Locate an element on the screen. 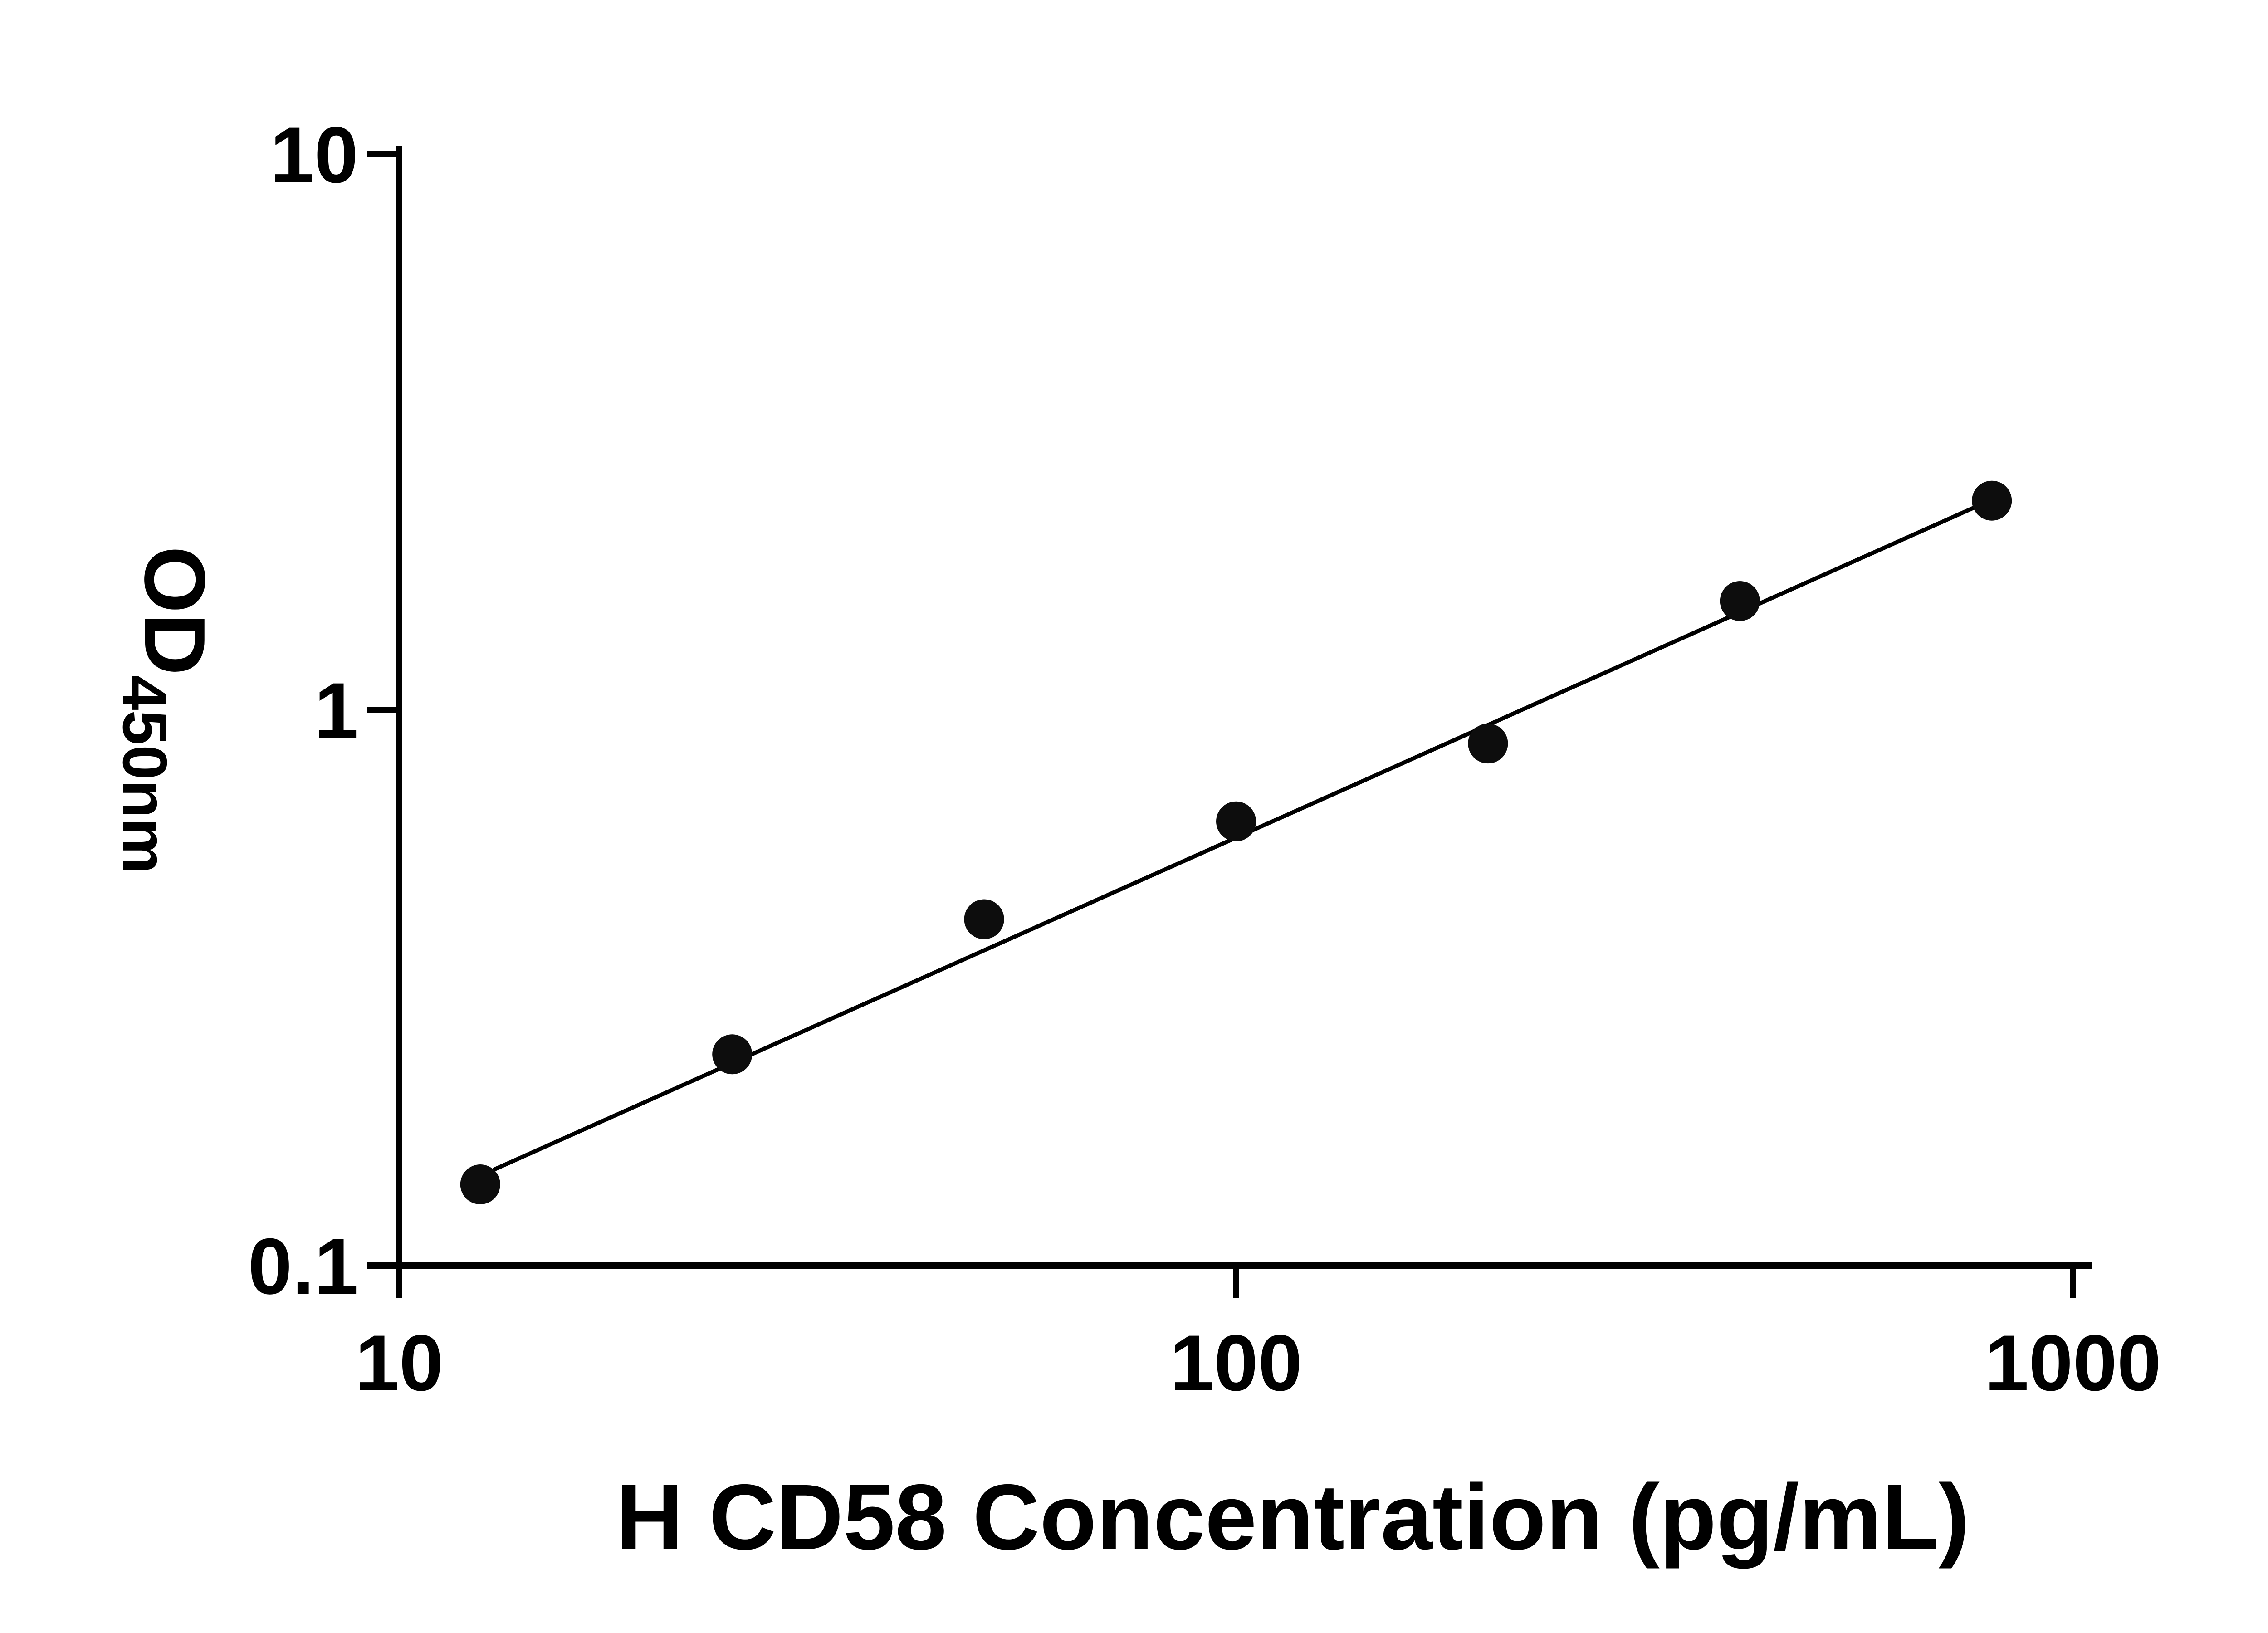 The height and width of the screenshot is (1633, 2268). y-tick-label: 10 is located at coordinates (314, 155).